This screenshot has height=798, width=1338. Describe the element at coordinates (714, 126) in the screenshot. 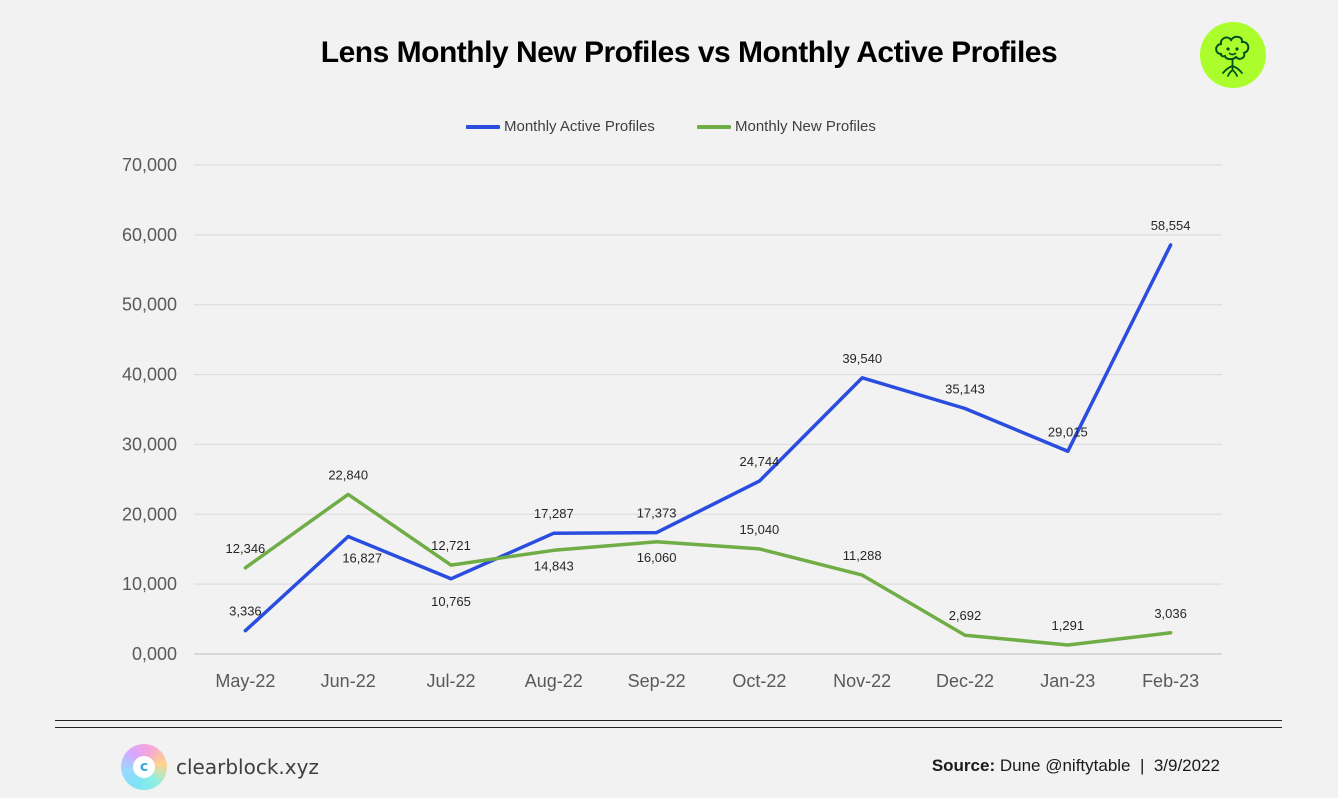

I see `legend-swatch-new` at that location.